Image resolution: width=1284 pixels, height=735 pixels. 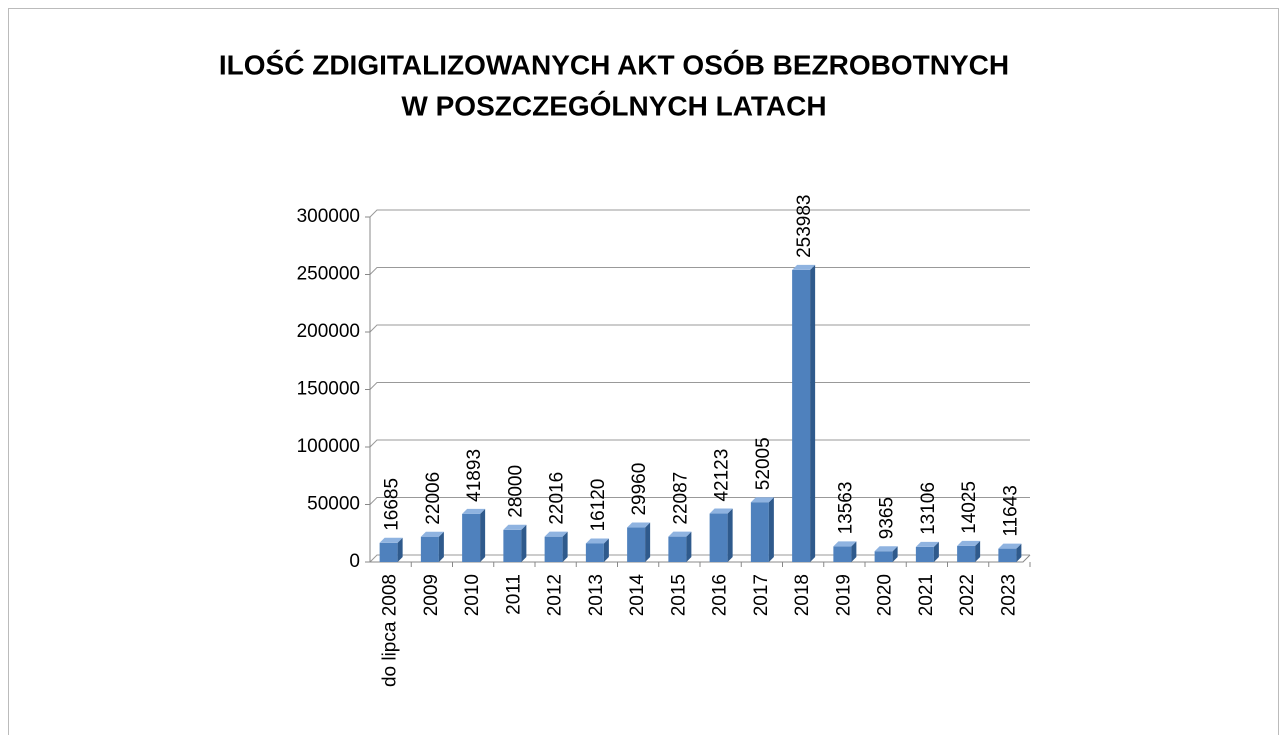 I want to click on y-tick-label: 100000, so click(x=328, y=446).